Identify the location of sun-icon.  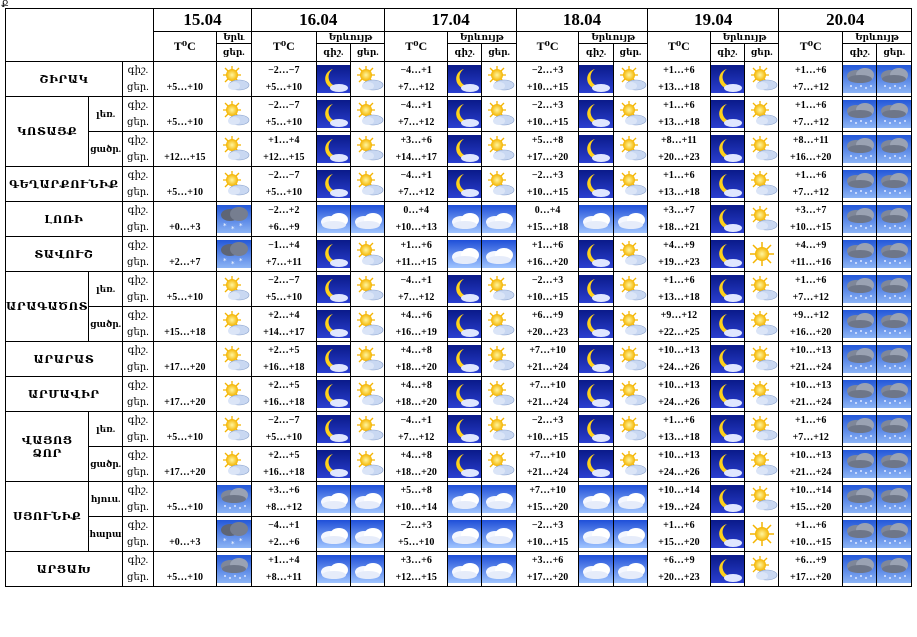
(762, 534).